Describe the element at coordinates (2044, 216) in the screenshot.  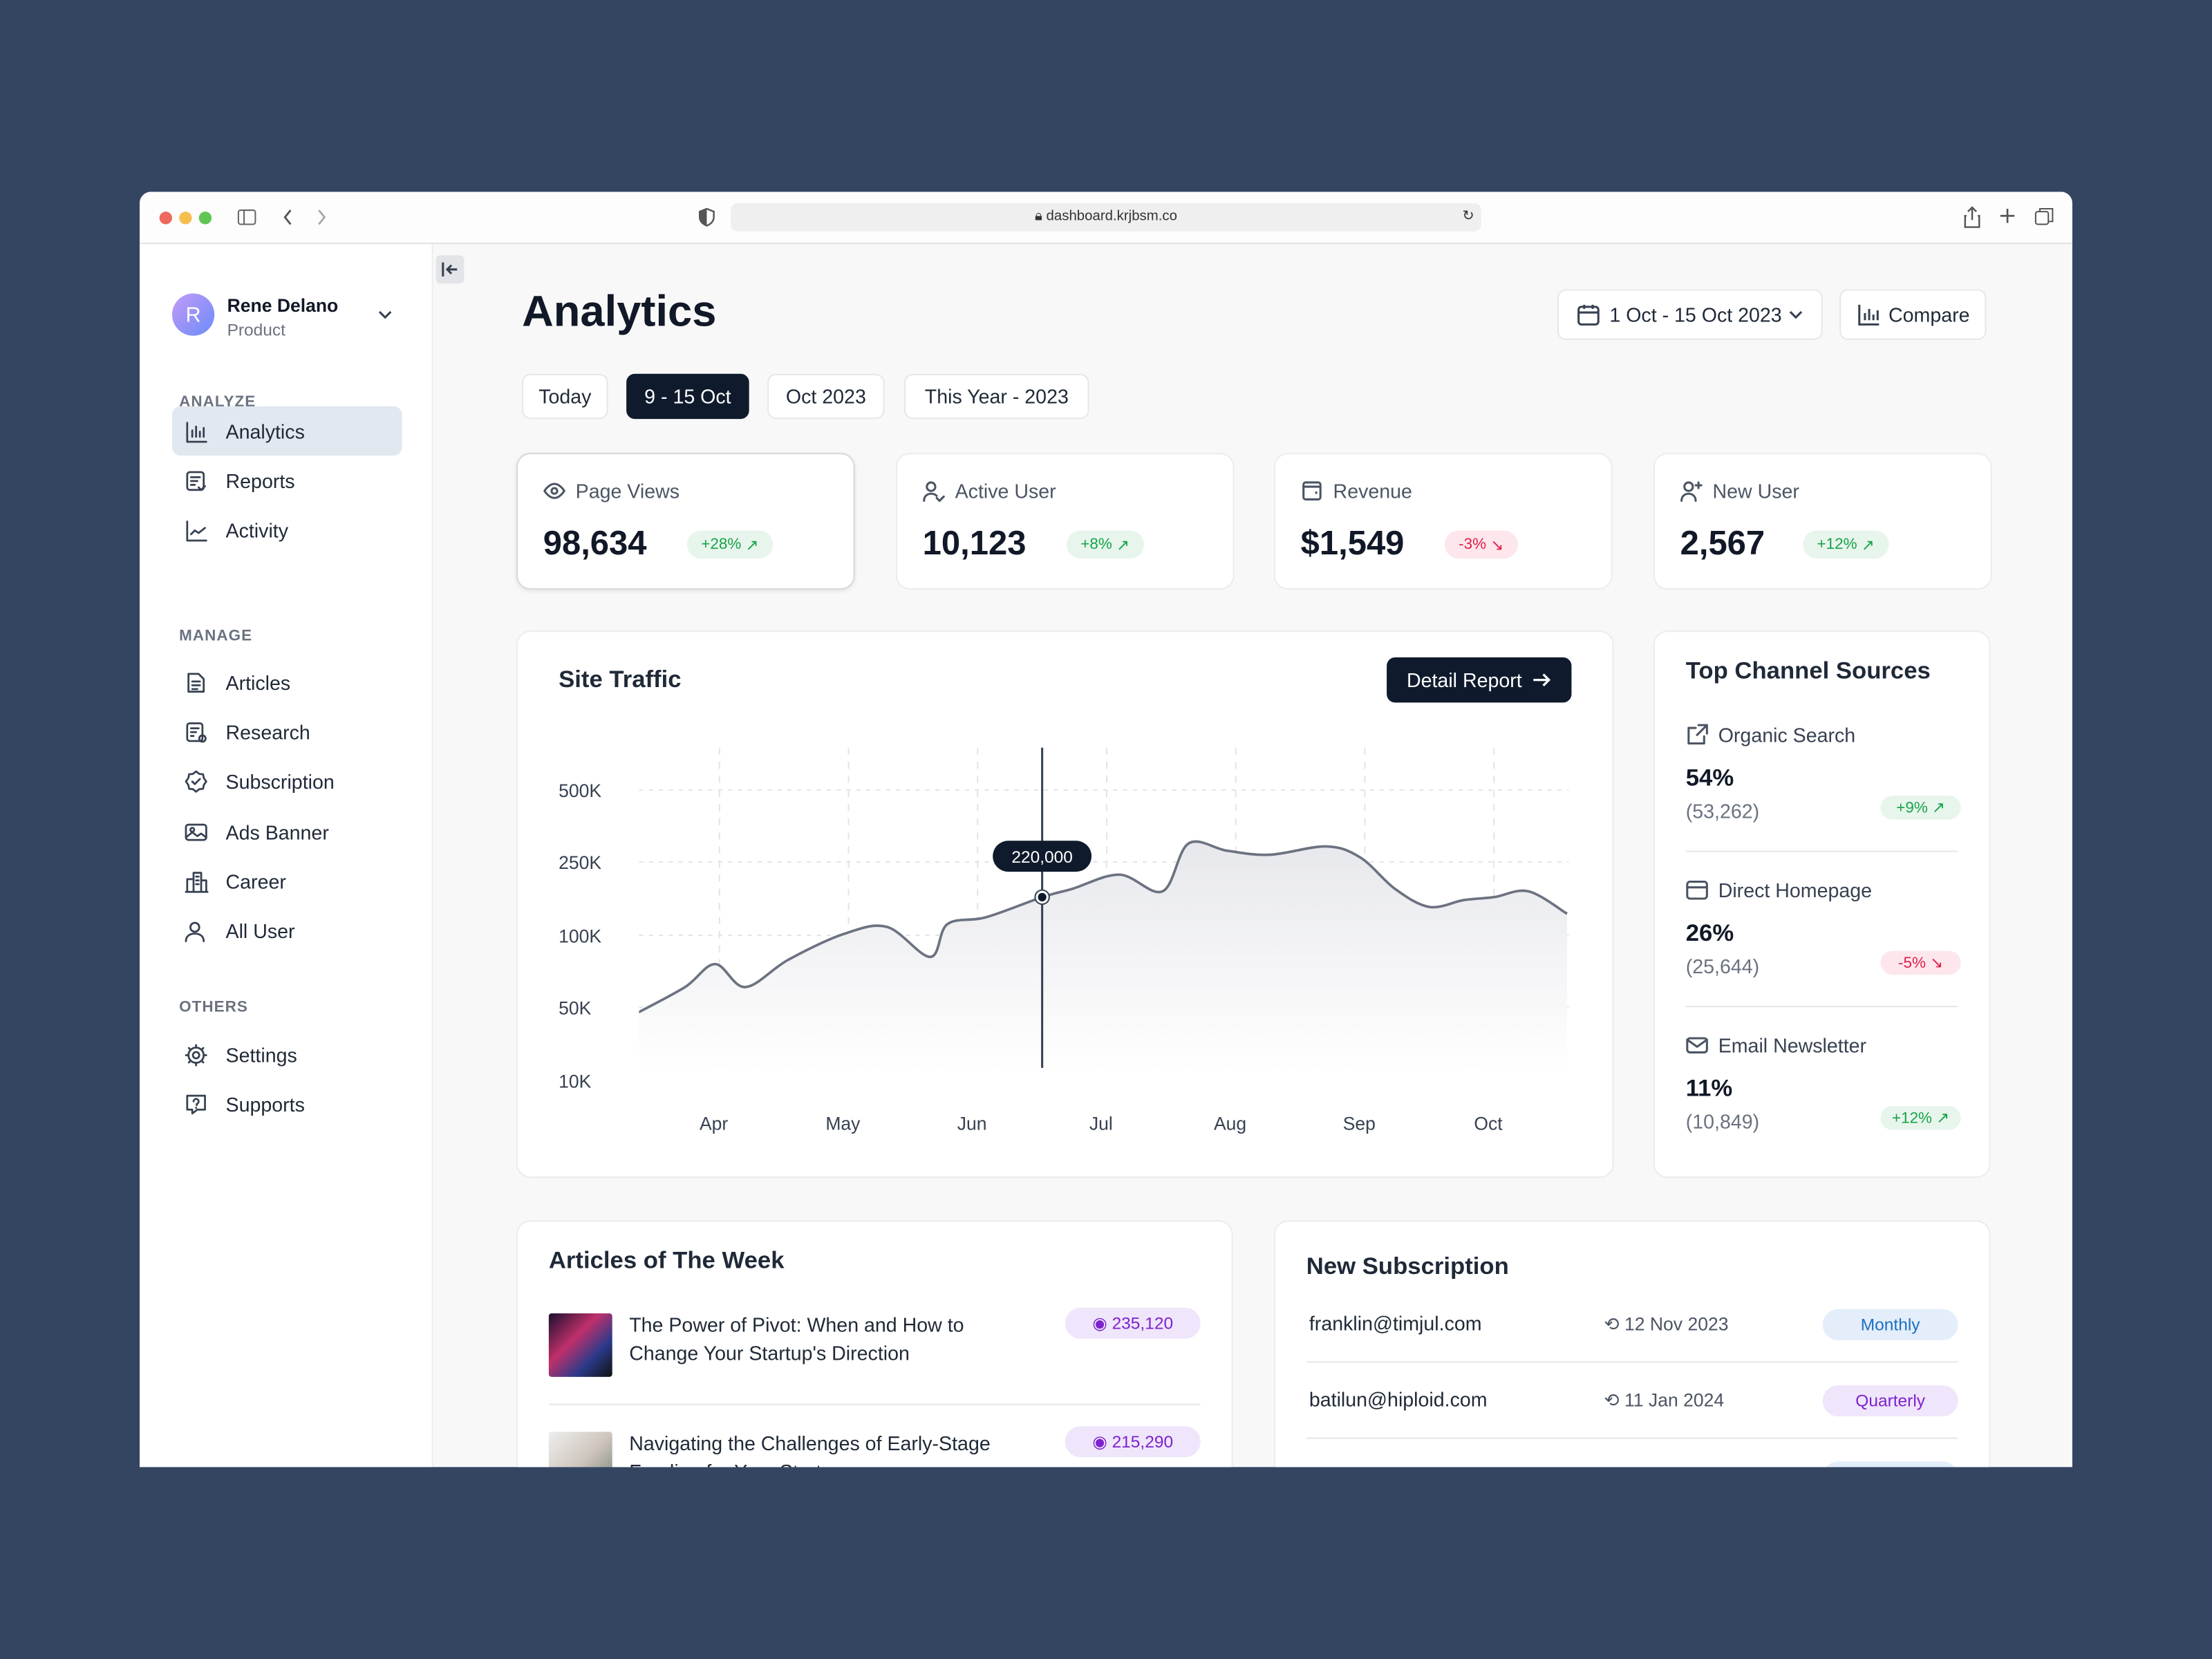
I see `tabs-overview-icon` at that location.